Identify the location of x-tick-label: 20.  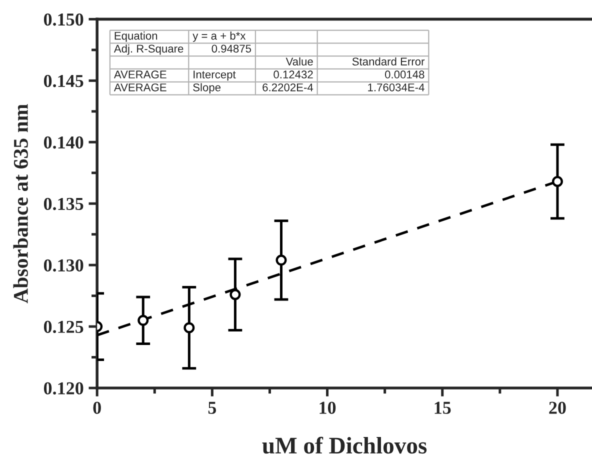
(557, 408).